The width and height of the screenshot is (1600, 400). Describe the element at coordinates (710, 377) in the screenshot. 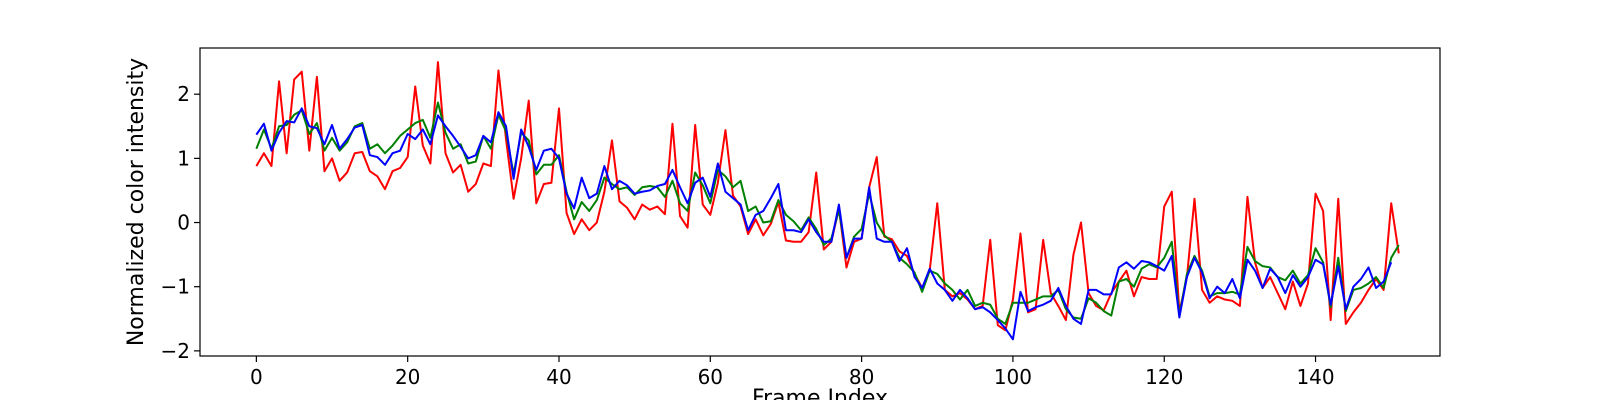

I see `x-tick-label: 60` at that location.